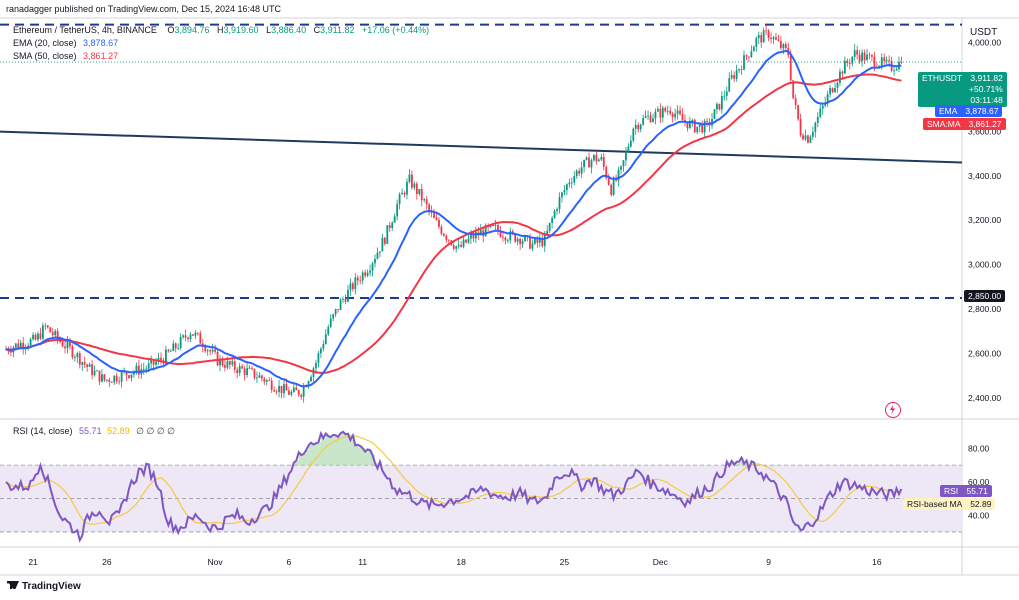 The image size is (1019, 600). What do you see at coordinates (65, 56) in the screenshot?
I see `sma-legend: SMA (50, close) 3,861.27` at bounding box center [65, 56].